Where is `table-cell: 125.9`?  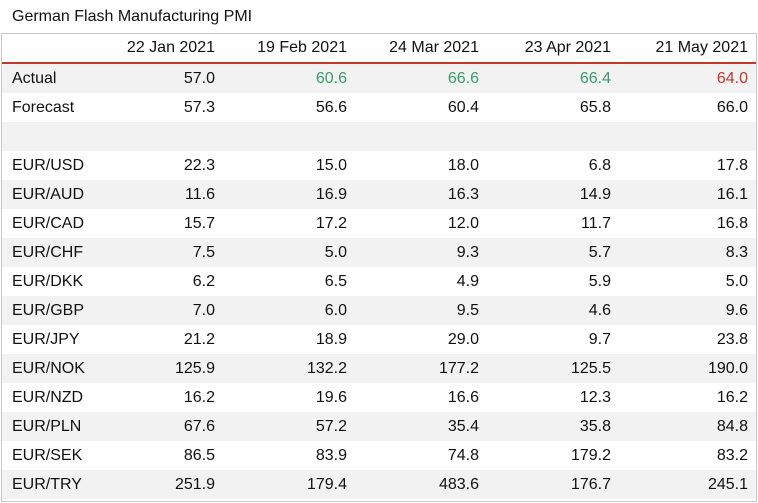
table-cell: 125.9 is located at coordinates (194, 368).